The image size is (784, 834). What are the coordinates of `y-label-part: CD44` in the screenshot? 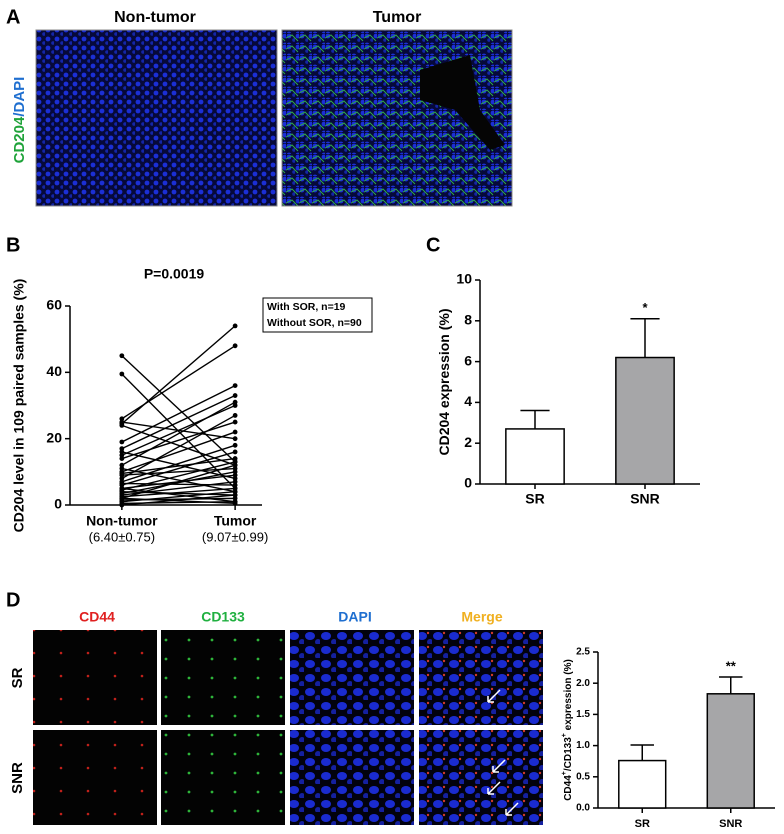 It's located at (568, 788).